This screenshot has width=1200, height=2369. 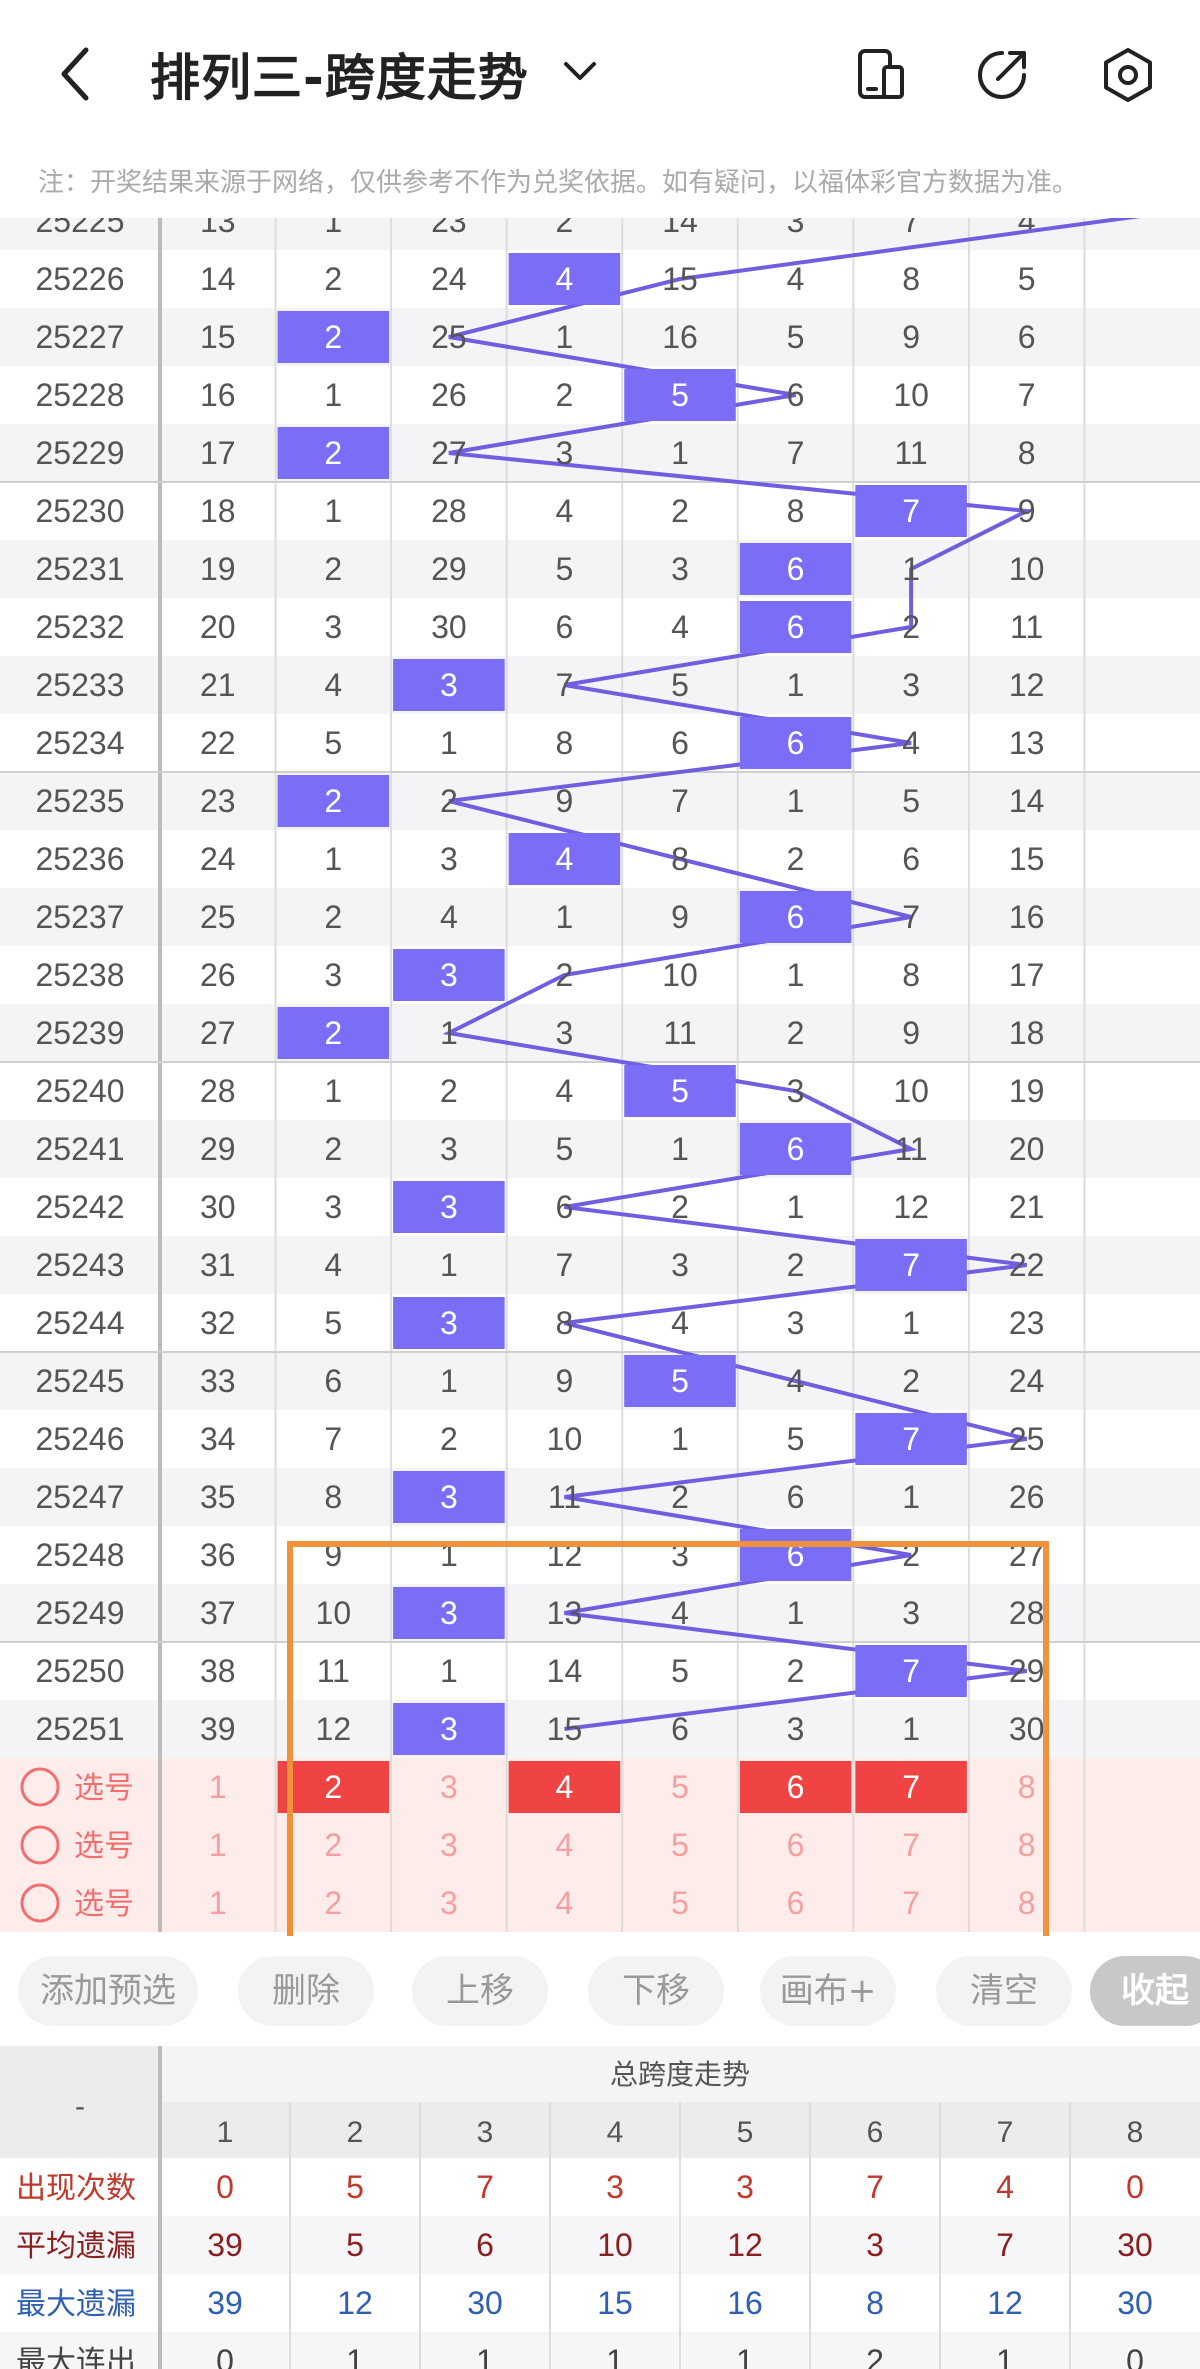 I want to click on miss-count: 28, so click(x=449, y=511).